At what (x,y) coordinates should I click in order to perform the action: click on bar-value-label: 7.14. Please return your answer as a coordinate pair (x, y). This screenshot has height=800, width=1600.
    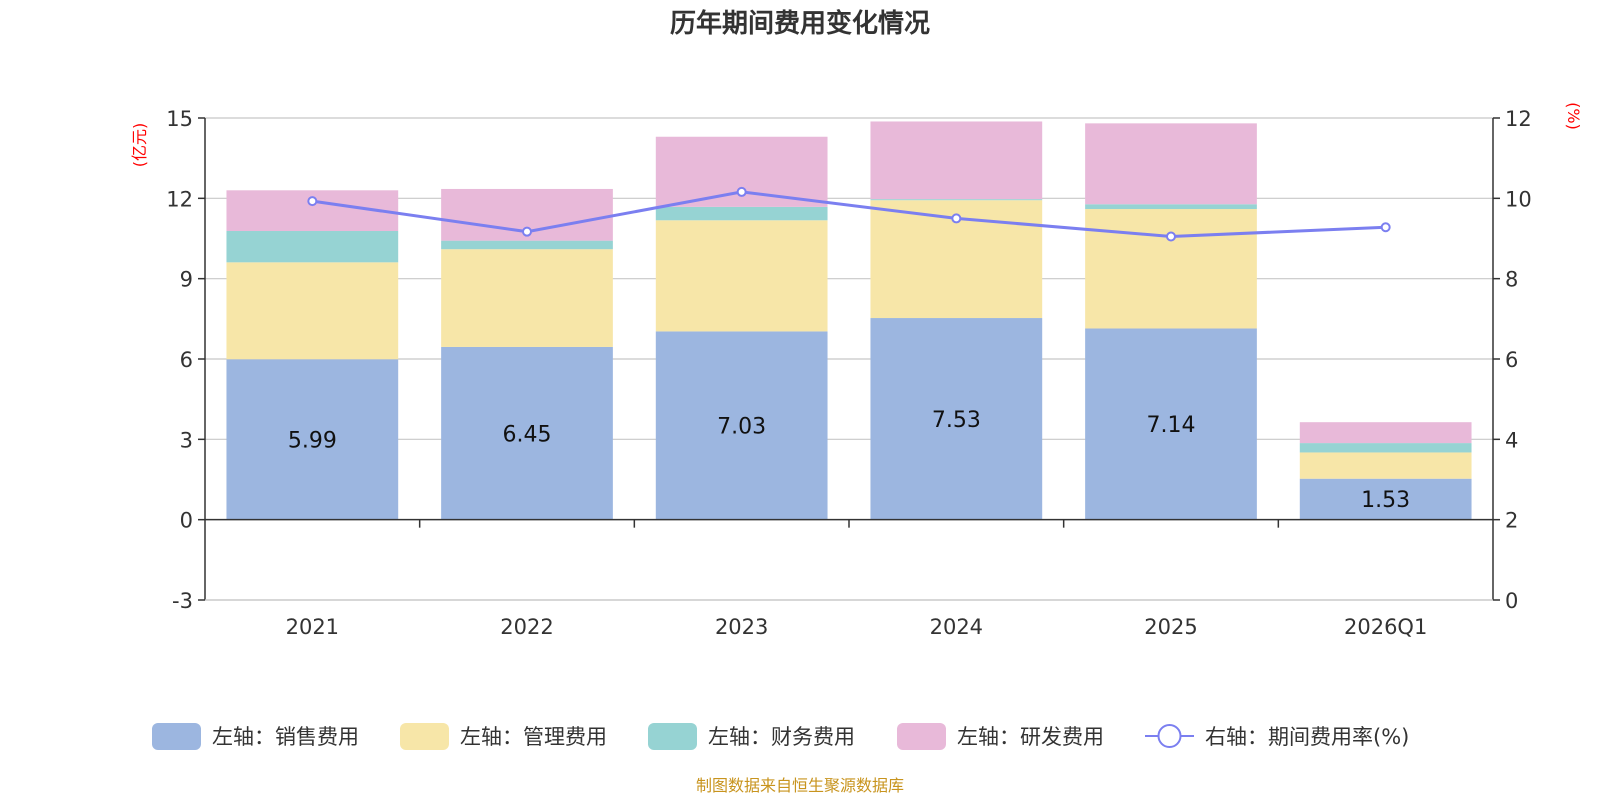
    Looking at the image, I should click on (1171, 425).